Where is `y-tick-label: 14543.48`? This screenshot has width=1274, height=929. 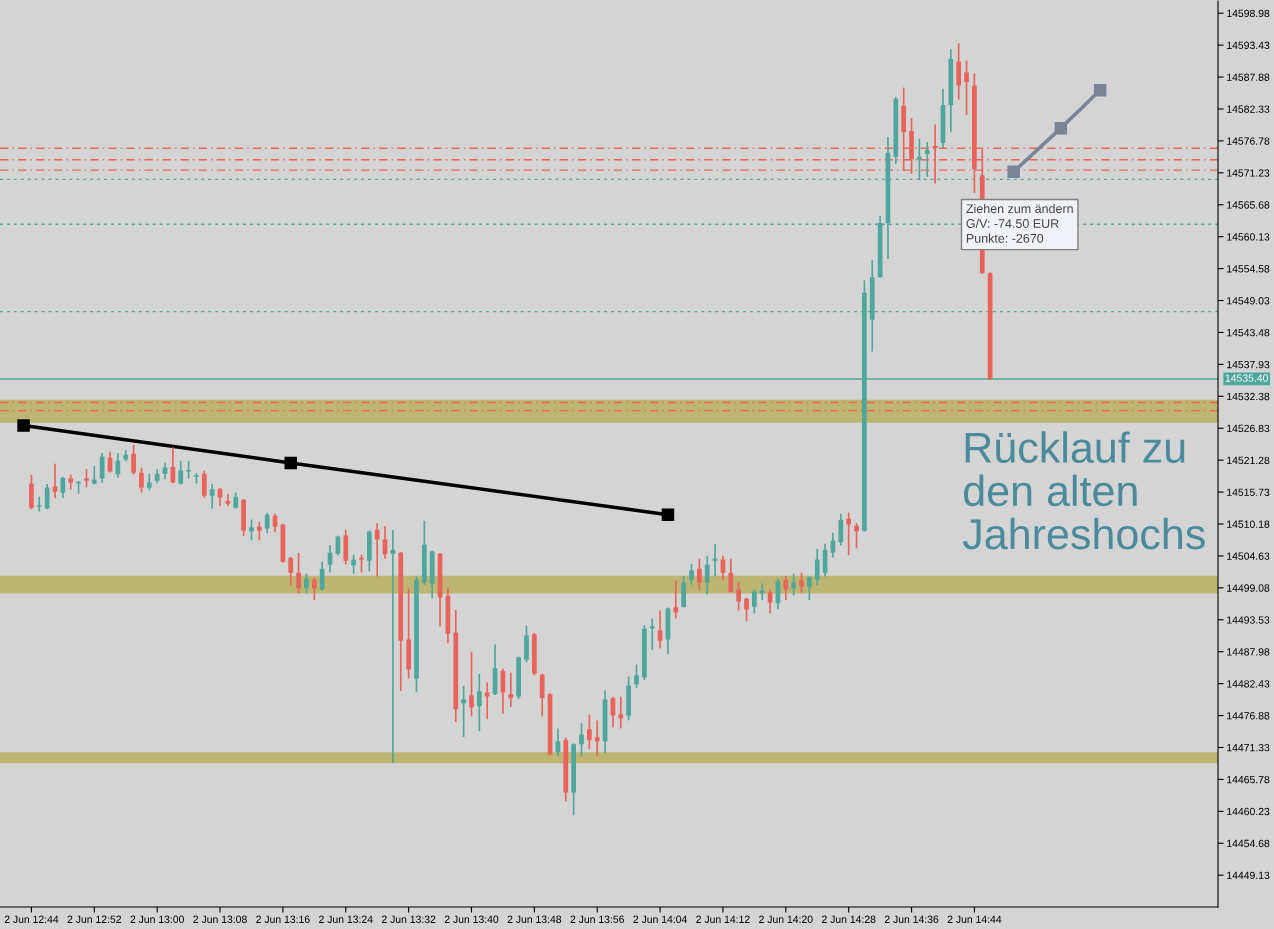
y-tick-label: 14543.48 is located at coordinates (1248, 332).